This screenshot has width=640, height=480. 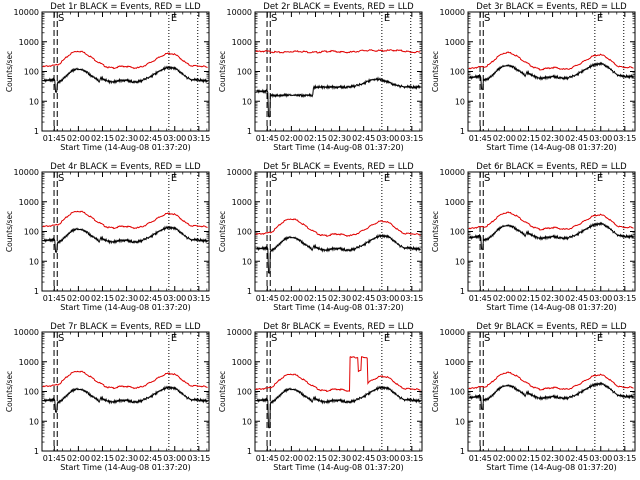 I want to click on panel-title: Det 2r BLACK = Events, RED = LLD, so click(x=338, y=7).